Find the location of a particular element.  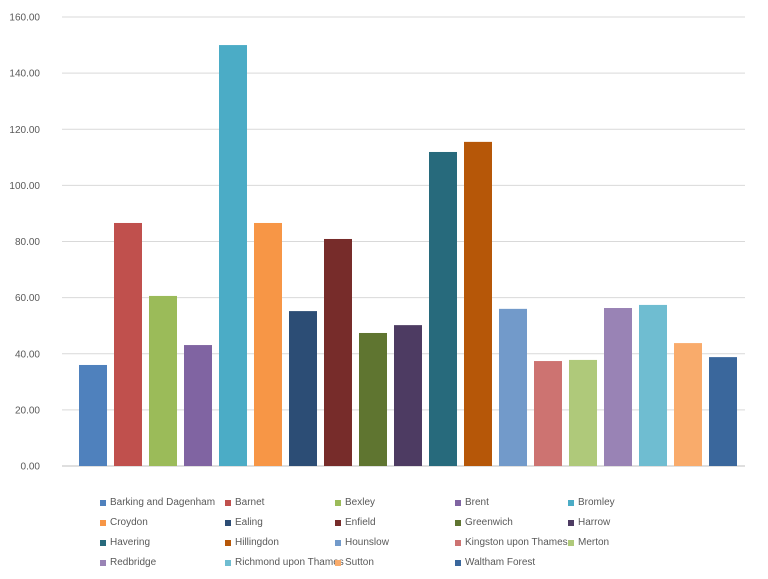

y-tick-label: 40.00 is located at coordinates (27, 354).